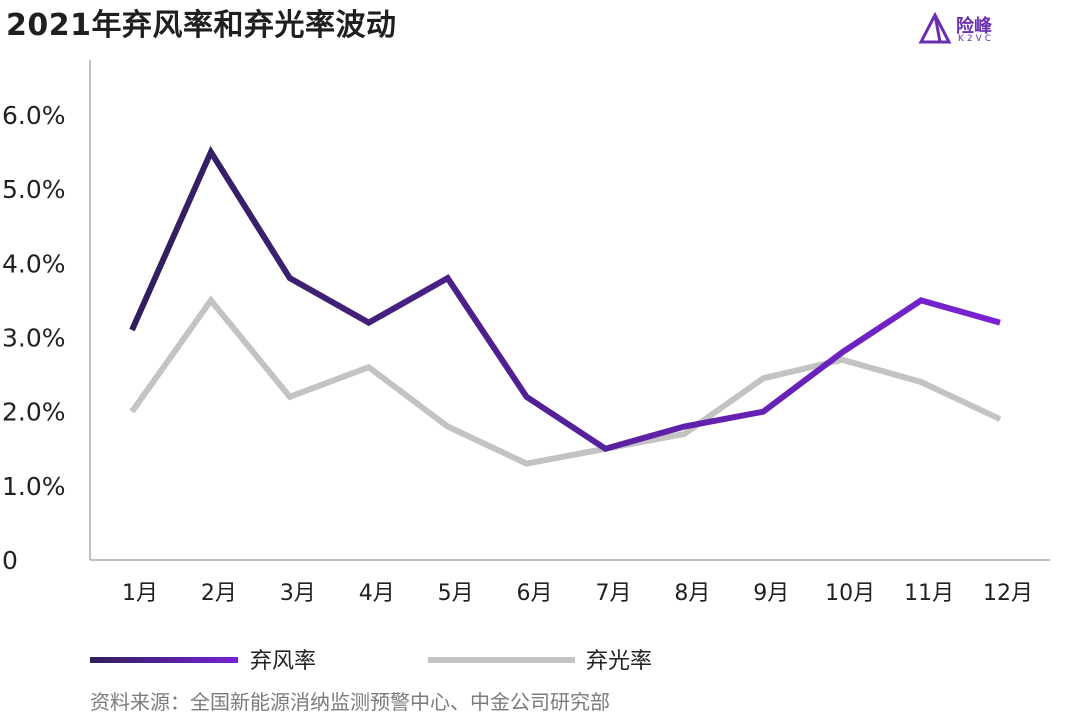 Image resolution: width=1080 pixels, height=715 pixels. What do you see at coordinates (577, 593) in the screenshot?
I see `x-axis-ticks: 1月 2月 3月 4月 5月 6月 7月 8月 9月 10月 11月 12月` at bounding box center [577, 593].